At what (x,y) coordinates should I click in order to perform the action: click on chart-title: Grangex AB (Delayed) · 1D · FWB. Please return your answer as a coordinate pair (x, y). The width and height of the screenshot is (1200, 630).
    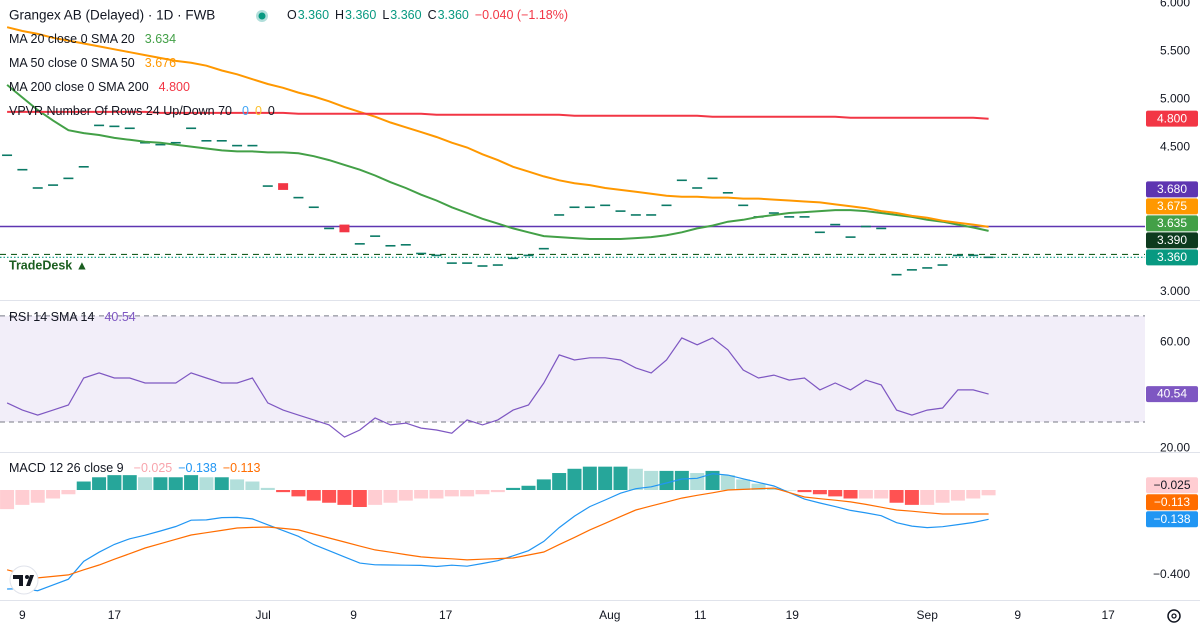
    Looking at the image, I should click on (112, 15).